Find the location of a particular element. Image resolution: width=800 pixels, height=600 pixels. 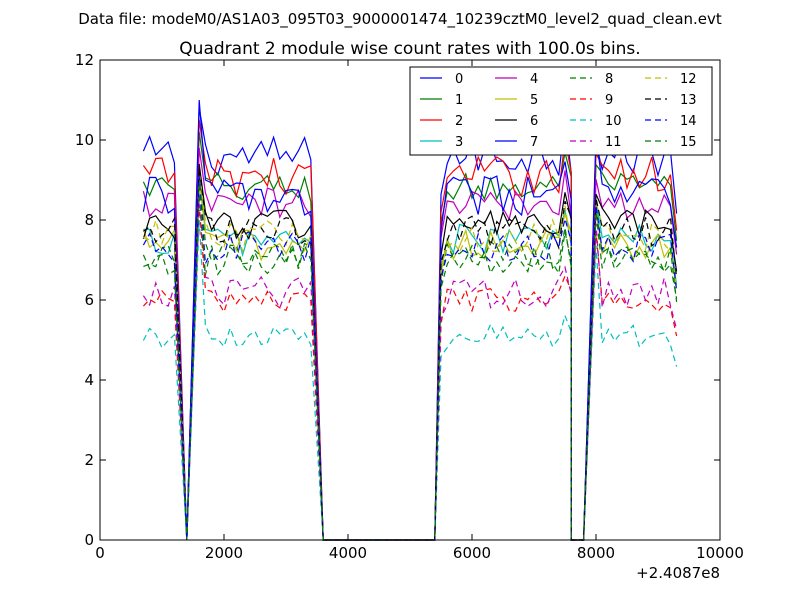

legend-label-4: 4 is located at coordinates (534, 79).